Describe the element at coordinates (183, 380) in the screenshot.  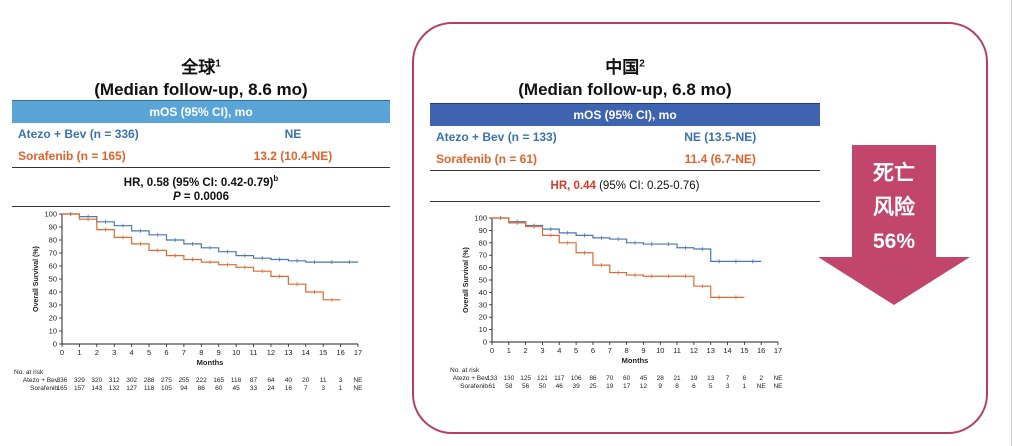
I see `at-risk-value: 255` at that location.